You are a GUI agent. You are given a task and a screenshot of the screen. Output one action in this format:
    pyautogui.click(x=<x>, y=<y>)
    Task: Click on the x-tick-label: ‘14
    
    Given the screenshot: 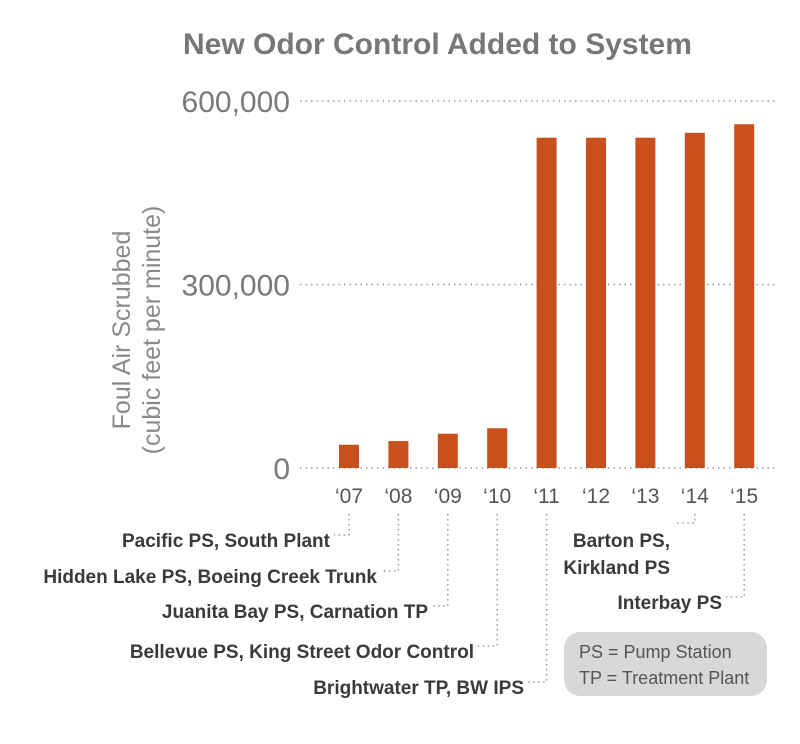 What is the action you would take?
    pyautogui.click(x=695, y=496)
    